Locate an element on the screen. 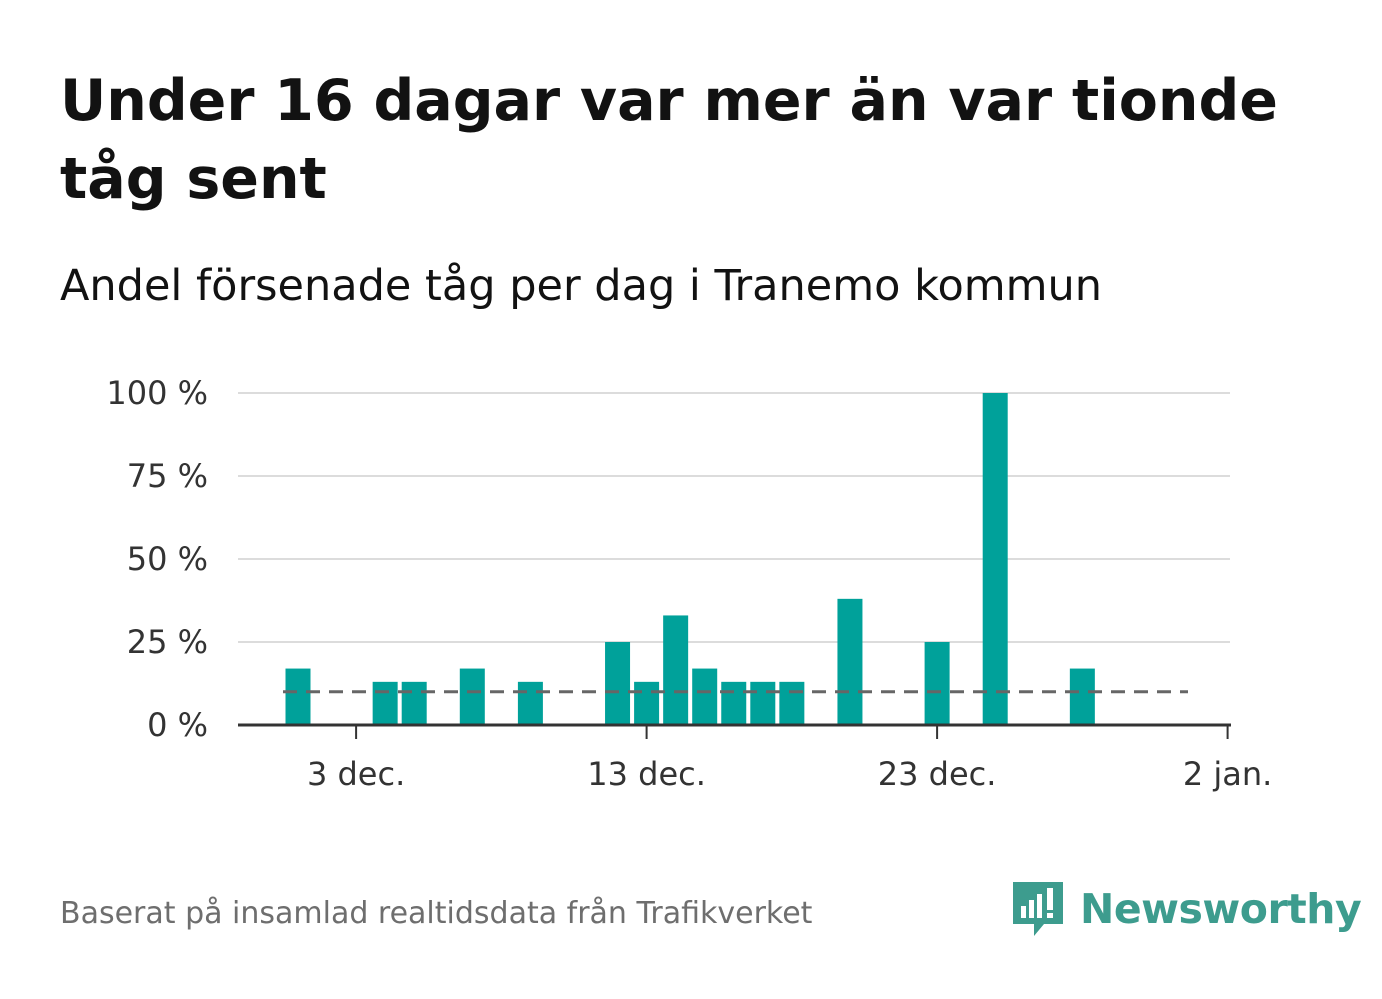  x-tick-label: 23 dec. is located at coordinates (937, 774).